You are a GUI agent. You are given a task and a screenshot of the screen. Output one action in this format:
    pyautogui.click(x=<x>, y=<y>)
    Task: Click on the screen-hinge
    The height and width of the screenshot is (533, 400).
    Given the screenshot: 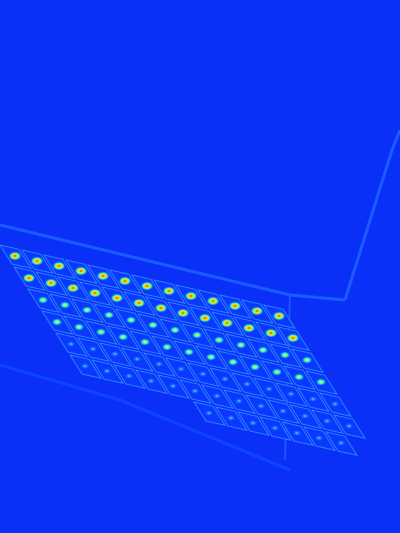 What is the action you would take?
    pyautogui.click(x=371, y=215)
    